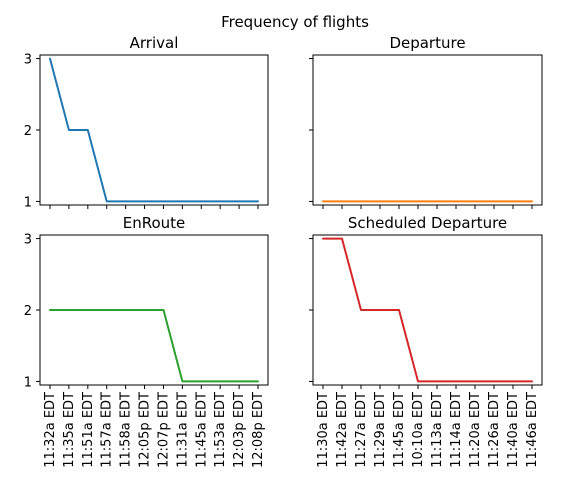  What do you see at coordinates (258, 430) in the screenshot?
I see `x-tick-label: 12:08p EDT` at bounding box center [258, 430].